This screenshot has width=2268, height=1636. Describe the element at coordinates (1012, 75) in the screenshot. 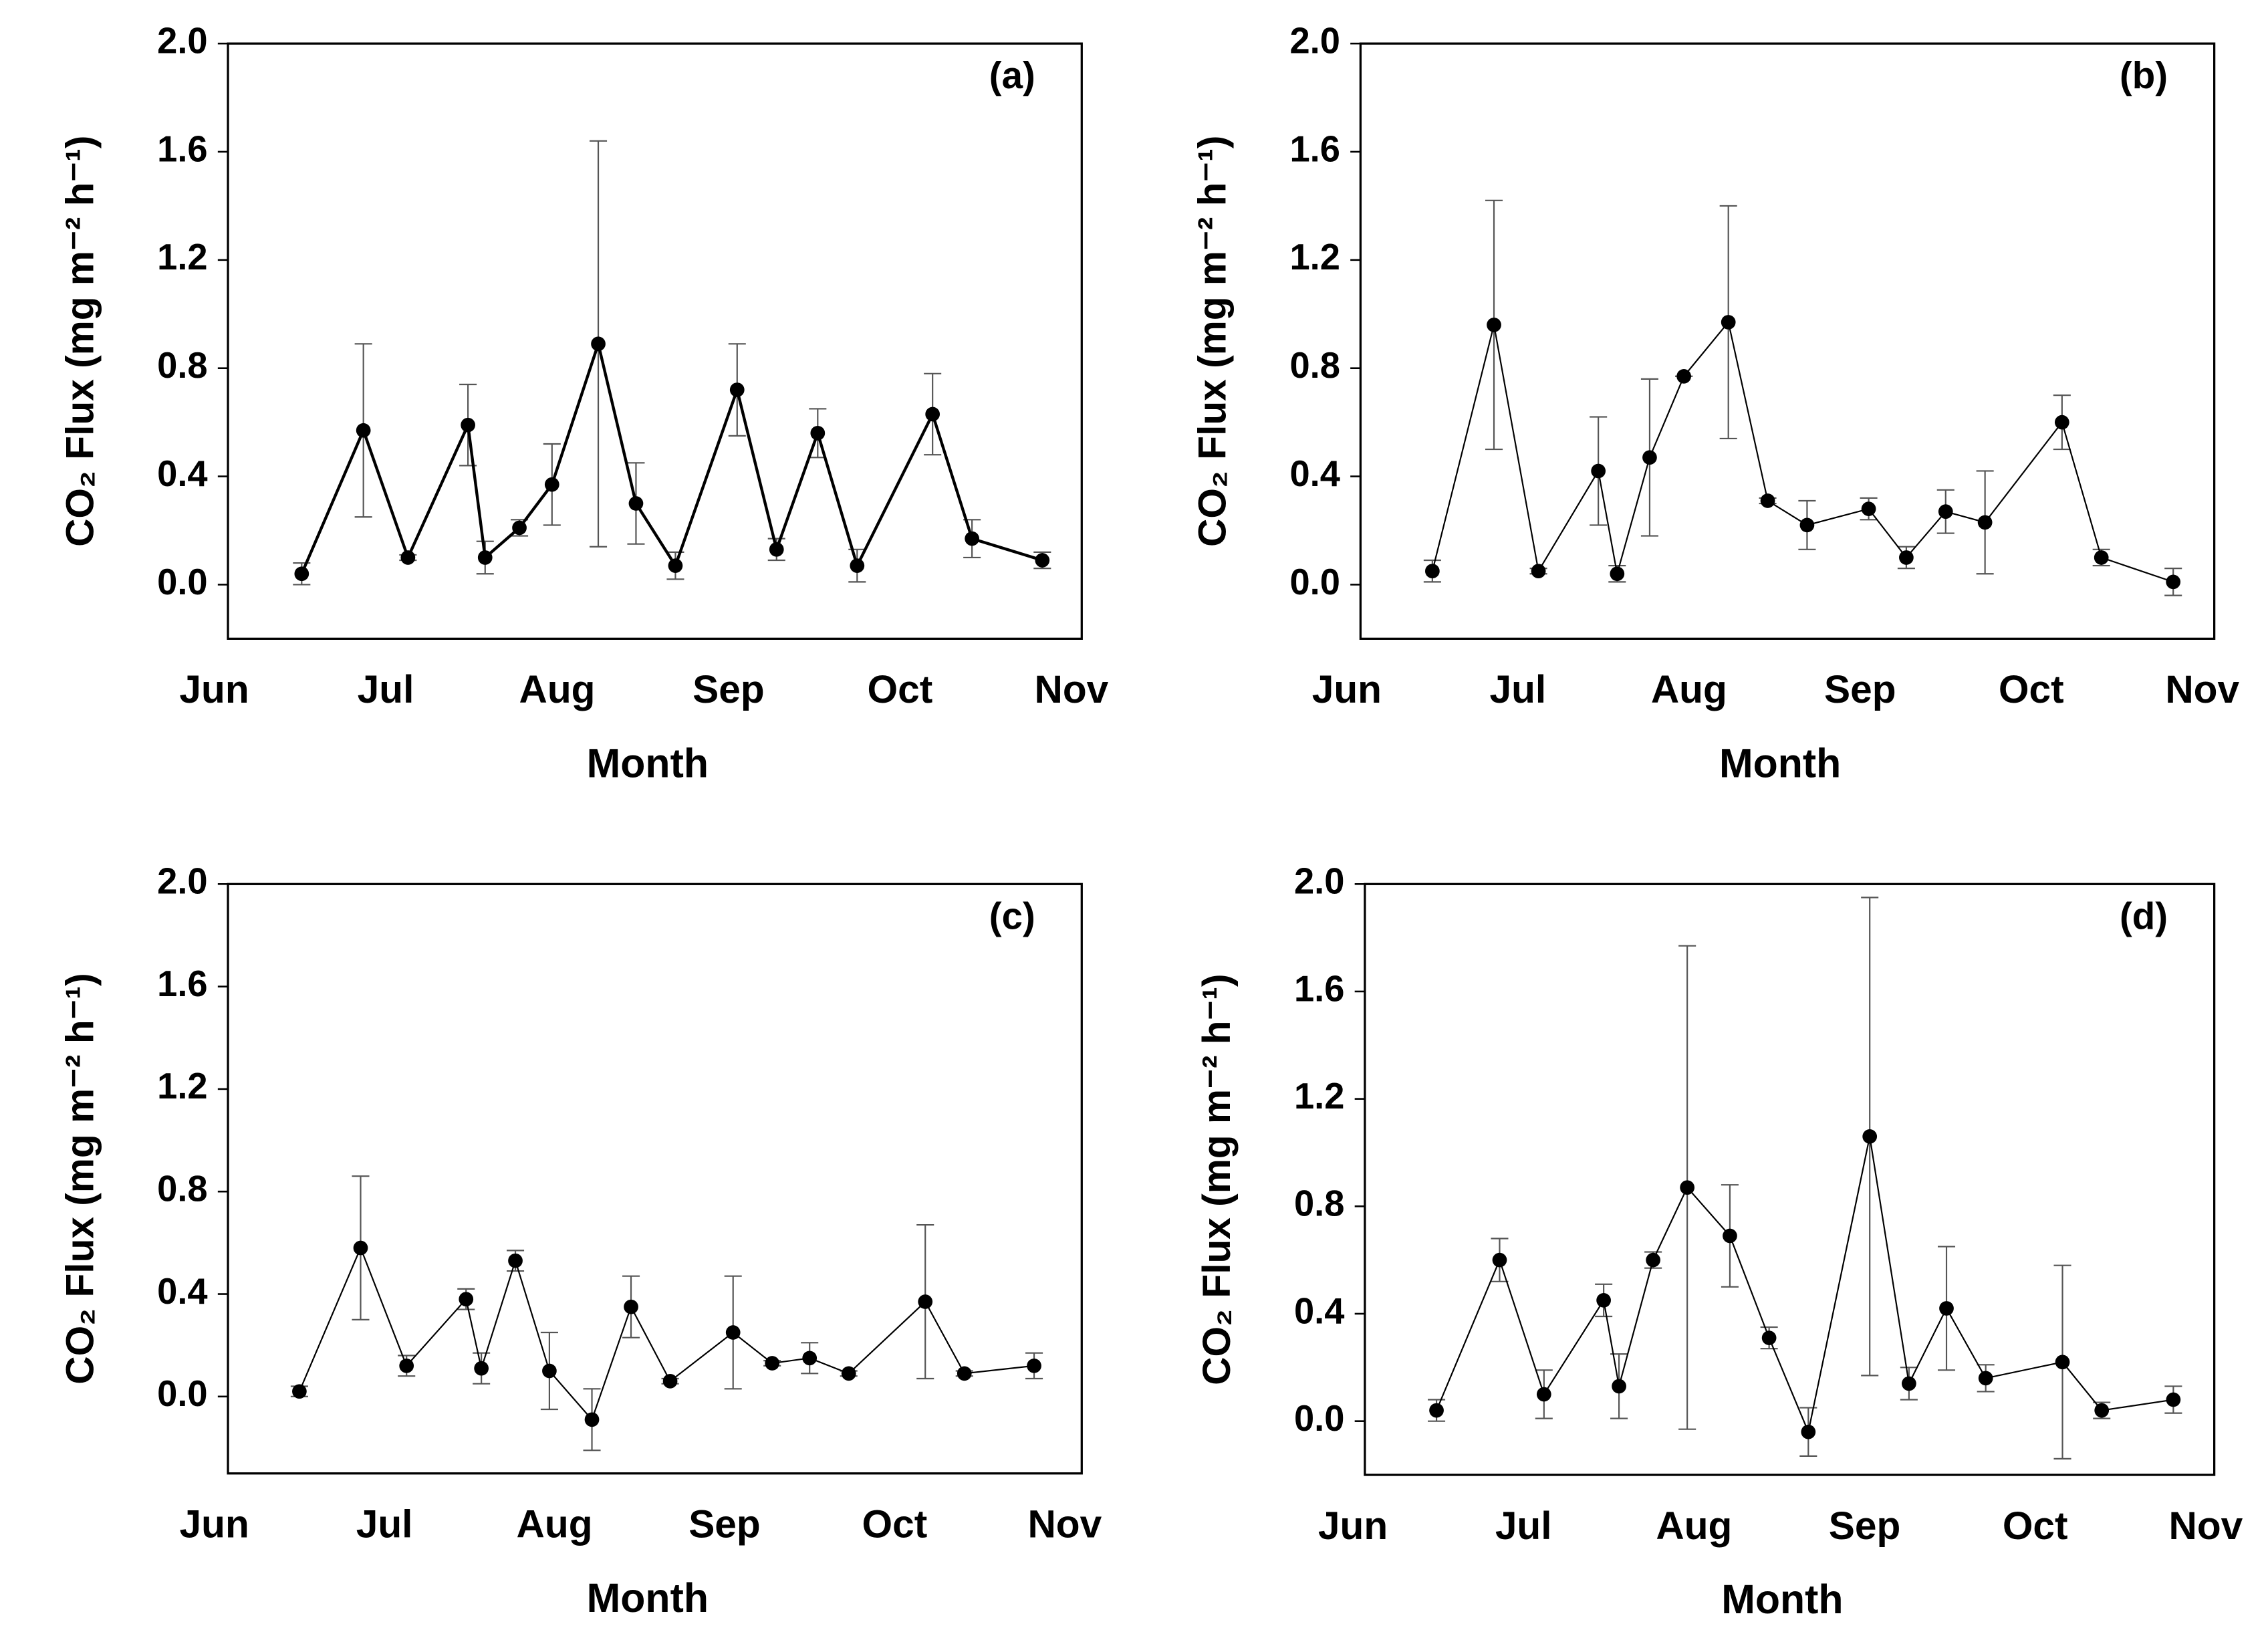

I see `panel-label: (a)` at that location.